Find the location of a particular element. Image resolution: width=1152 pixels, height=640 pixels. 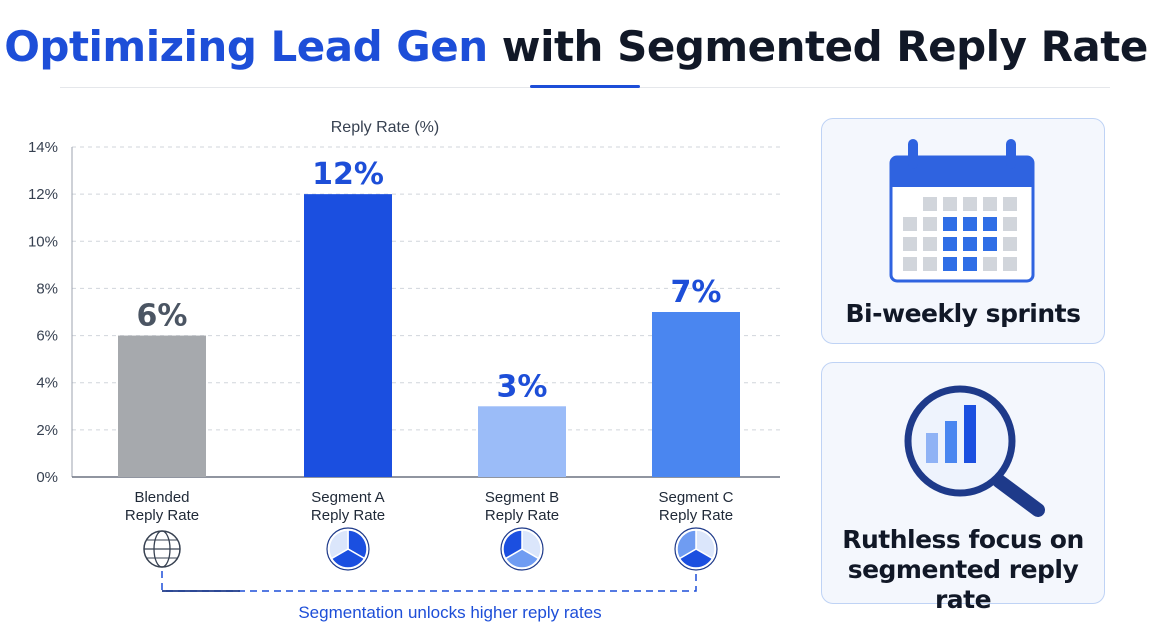

focus-label-line-2: segmented reply rate is located at coordinates (963, 584).